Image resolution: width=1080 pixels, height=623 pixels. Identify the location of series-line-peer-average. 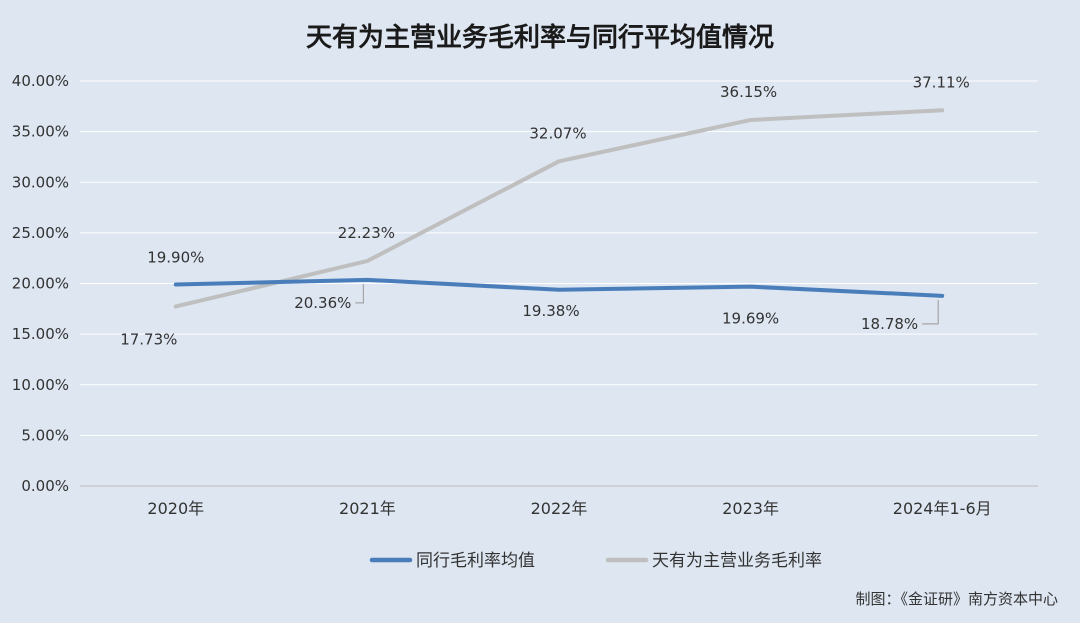
(559, 287).